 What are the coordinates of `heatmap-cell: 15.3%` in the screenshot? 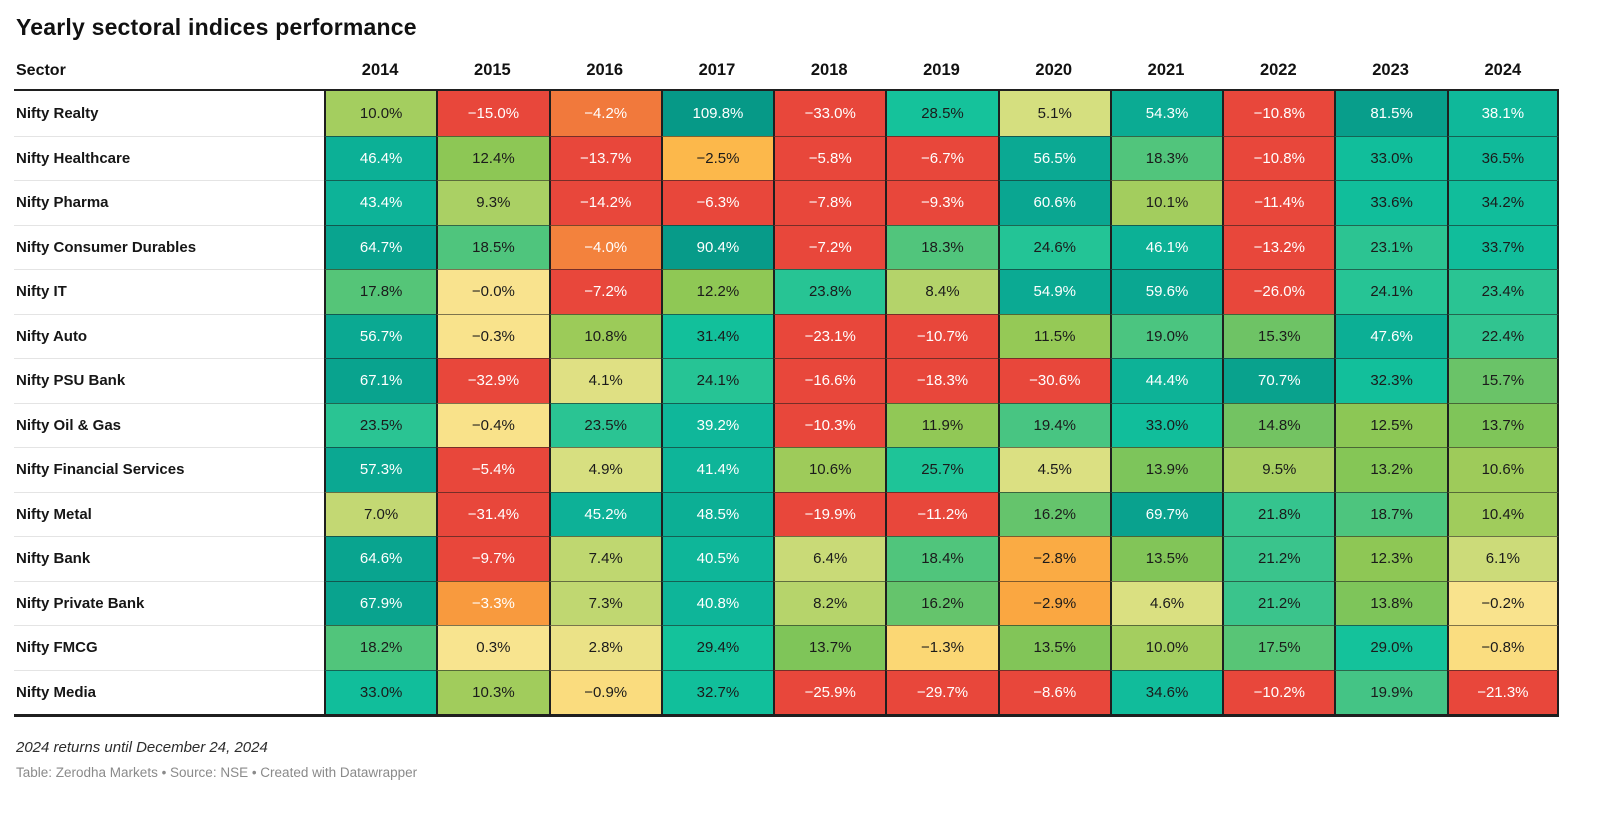 It's located at (1278, 335).